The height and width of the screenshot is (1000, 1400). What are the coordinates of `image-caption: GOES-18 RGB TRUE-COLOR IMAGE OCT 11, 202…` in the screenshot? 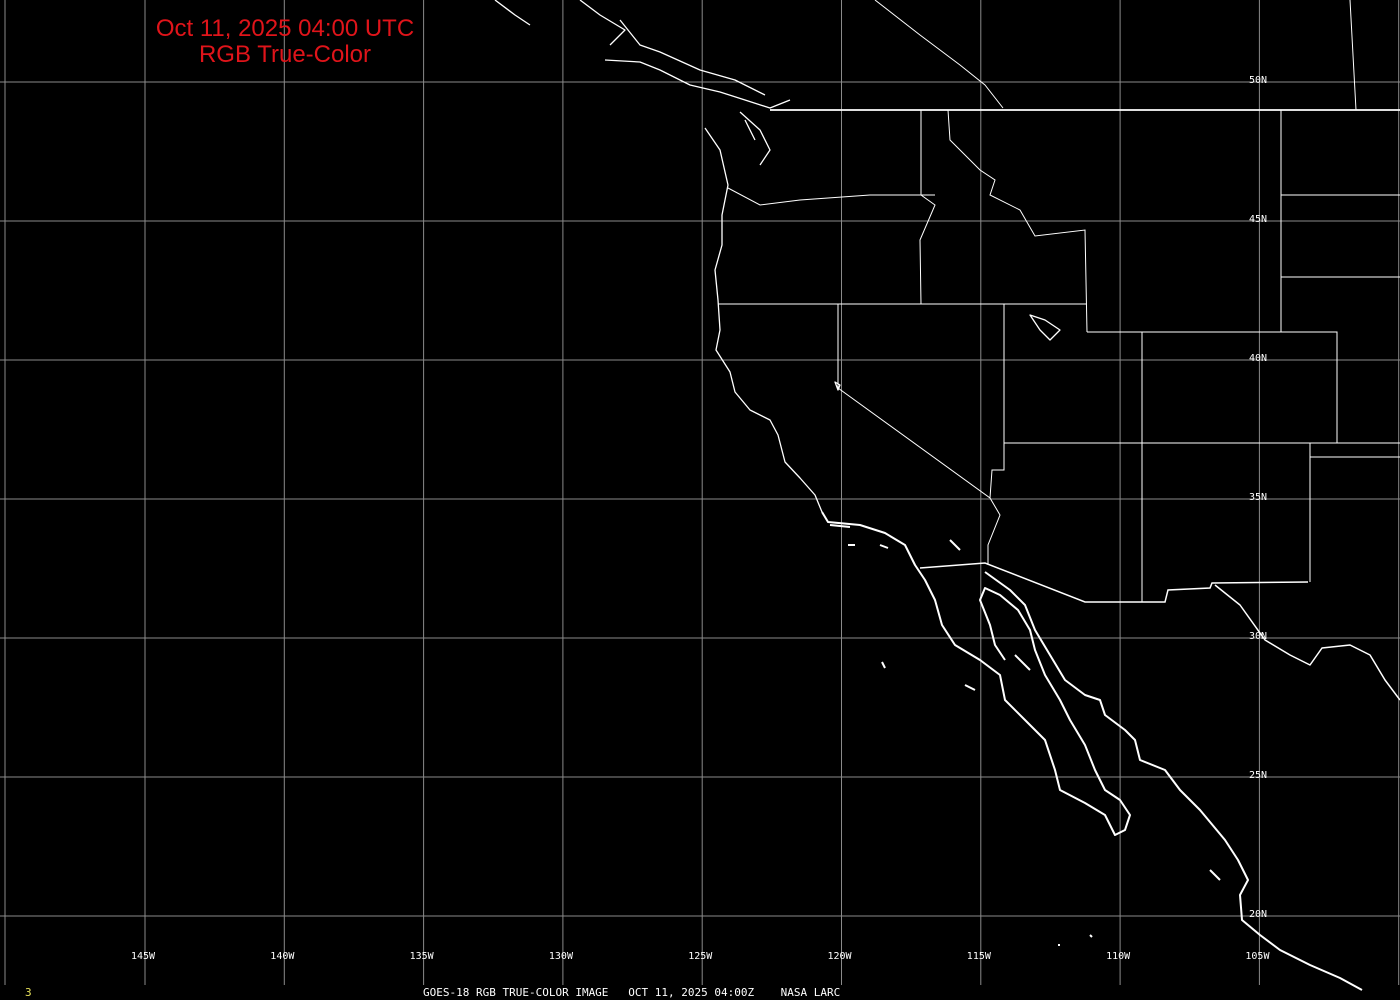 It's located at (632, 992).